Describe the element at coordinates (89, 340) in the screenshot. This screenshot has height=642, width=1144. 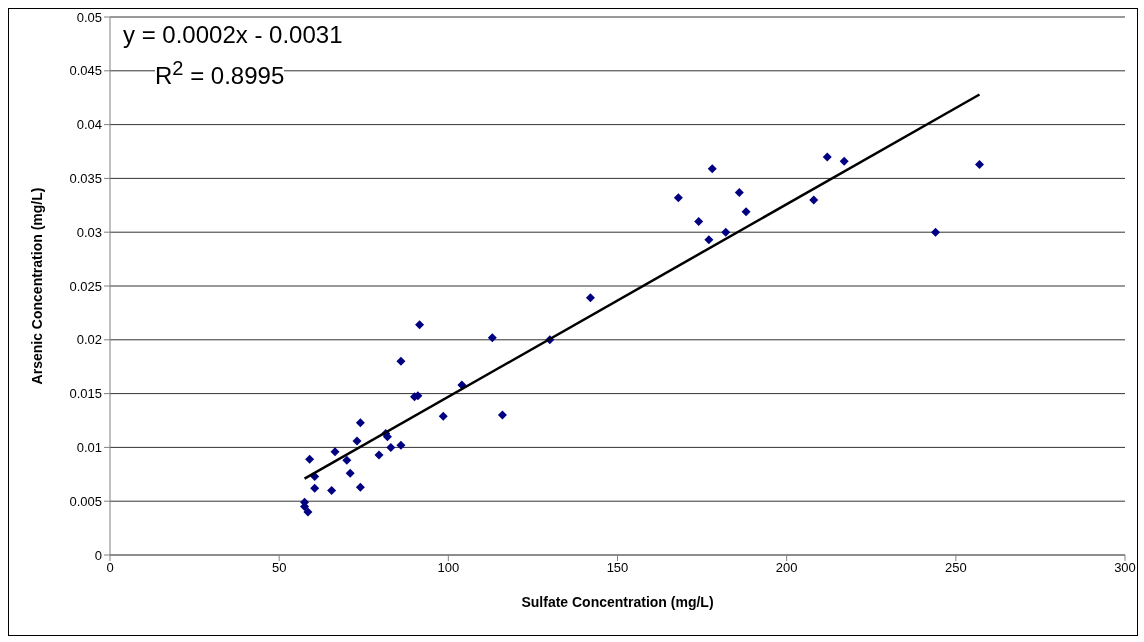
I see `y-tick-label: 0.02` at that location.